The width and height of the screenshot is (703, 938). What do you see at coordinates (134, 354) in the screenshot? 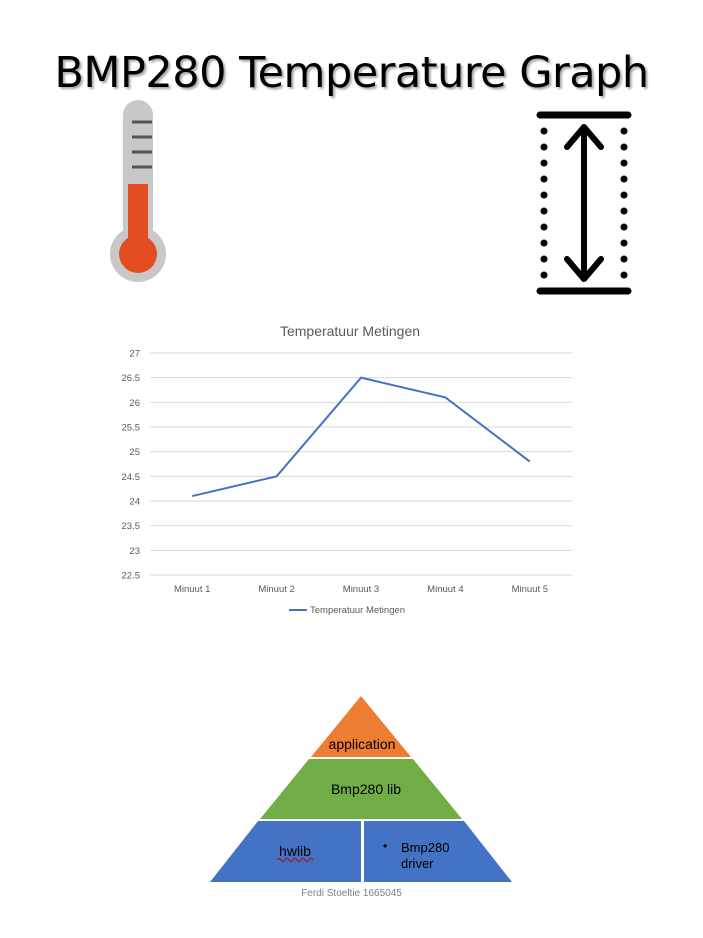
I see `y-tick-label: 27` at bounding box center [134, 354].